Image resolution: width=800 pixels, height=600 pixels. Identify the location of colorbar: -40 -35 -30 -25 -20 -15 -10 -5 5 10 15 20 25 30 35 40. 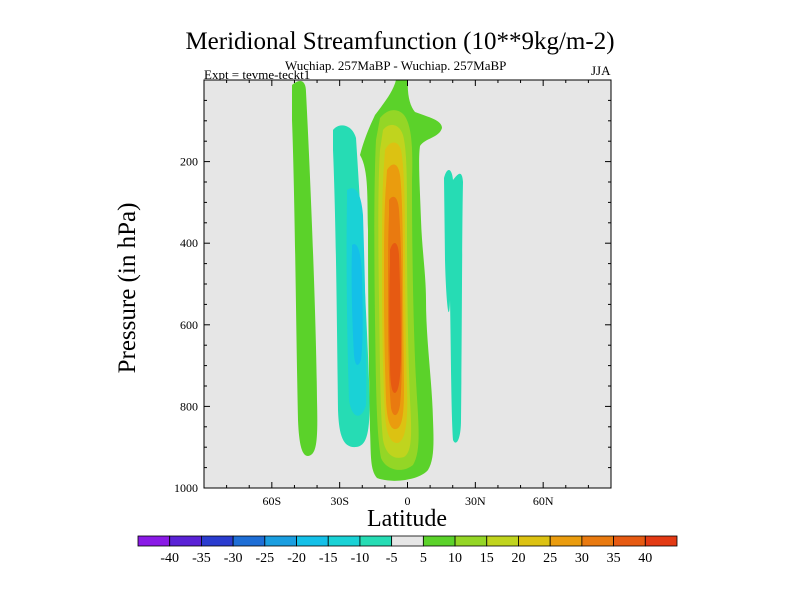
(407, 550).